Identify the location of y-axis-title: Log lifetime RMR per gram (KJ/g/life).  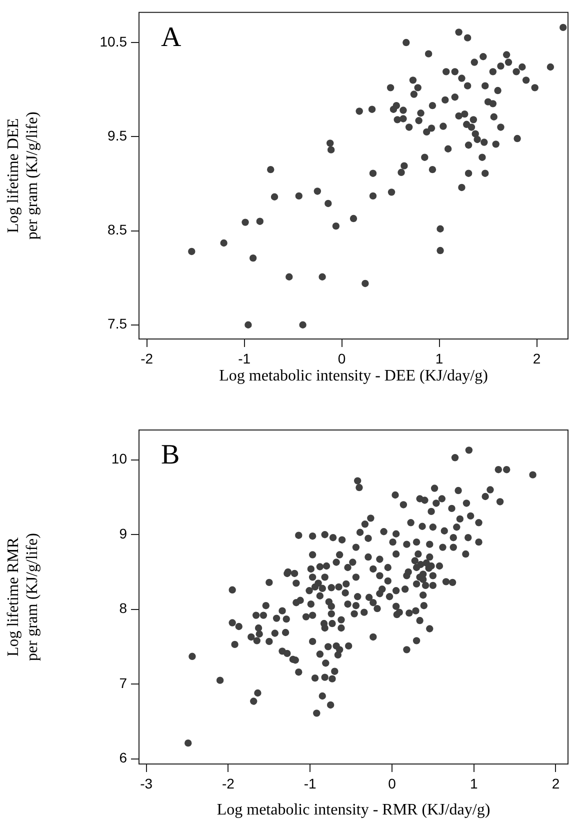
(23, 597).